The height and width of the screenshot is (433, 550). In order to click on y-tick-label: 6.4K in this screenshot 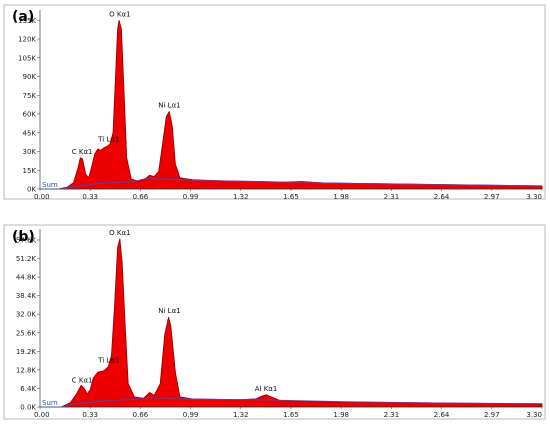, I will do `click(28, 389)`.